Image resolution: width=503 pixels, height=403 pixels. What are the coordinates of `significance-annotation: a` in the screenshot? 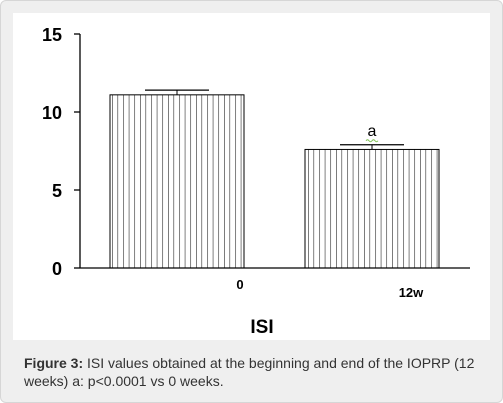 It's located at (372, 131).